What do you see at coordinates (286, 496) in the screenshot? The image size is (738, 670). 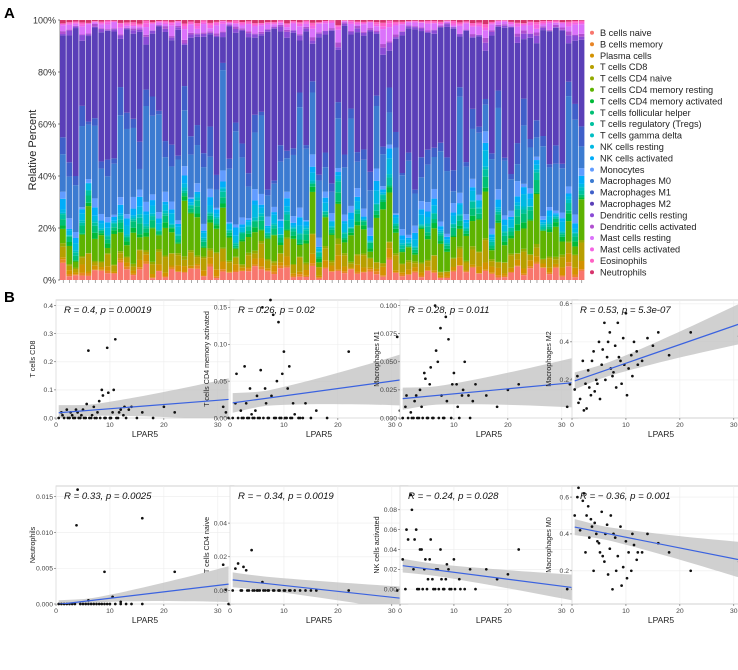 I see `correlation-annotation: R = − 0.34, p = 0.0019` at bounding box center [286, 496].